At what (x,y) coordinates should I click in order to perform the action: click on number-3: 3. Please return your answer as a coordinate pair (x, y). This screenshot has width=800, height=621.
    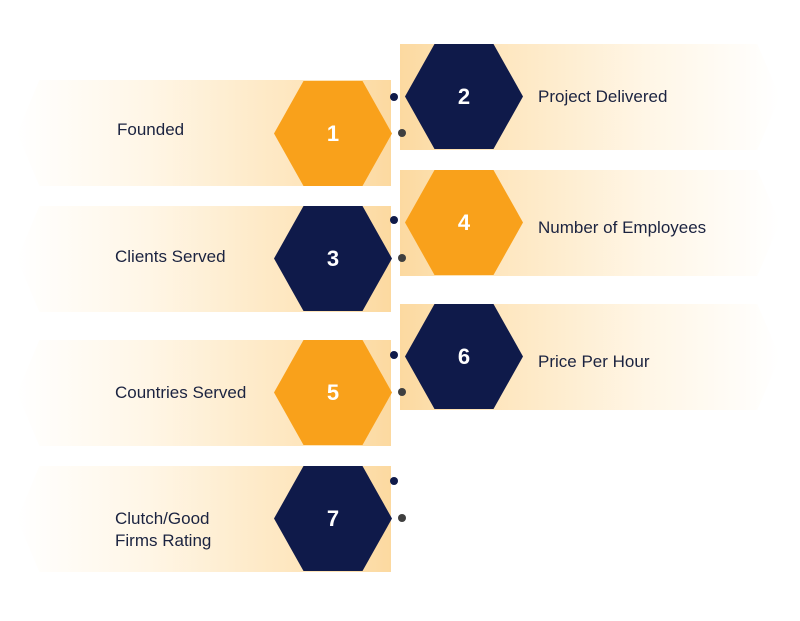
    Looking at the image, I should click on (333, 258).